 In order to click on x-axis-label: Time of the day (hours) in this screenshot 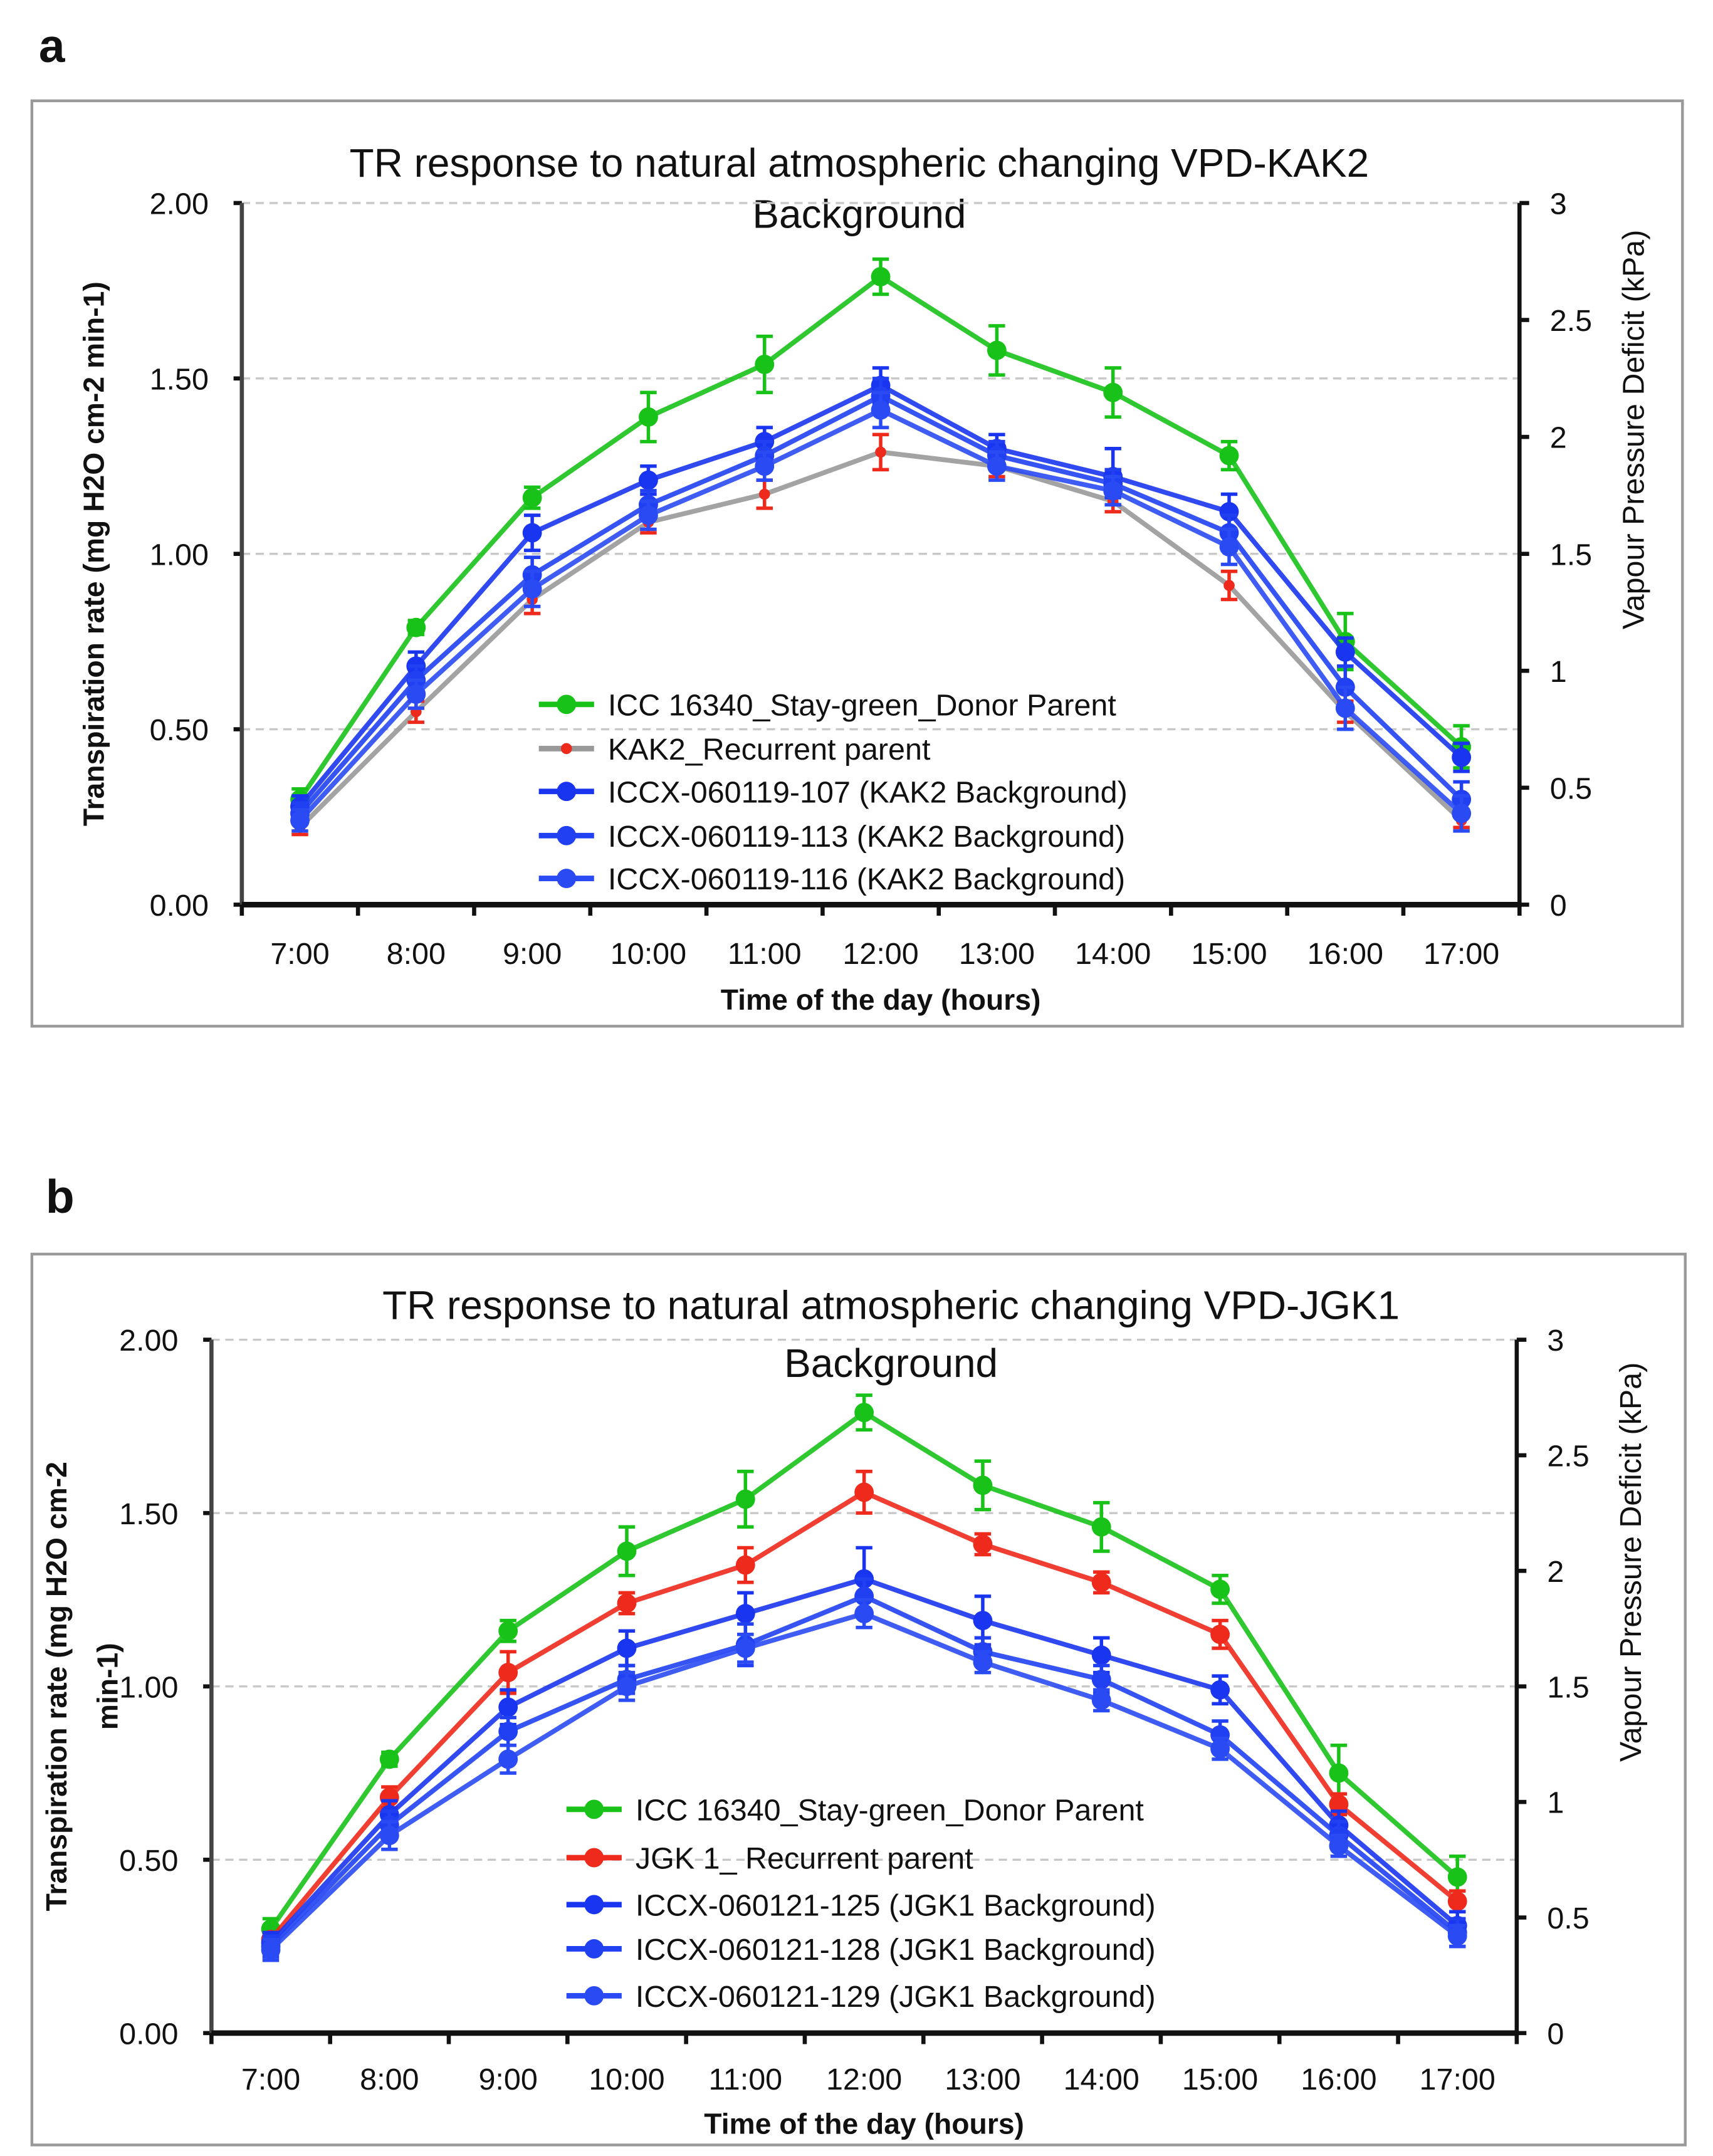, I will do `click(864, 2124)`.